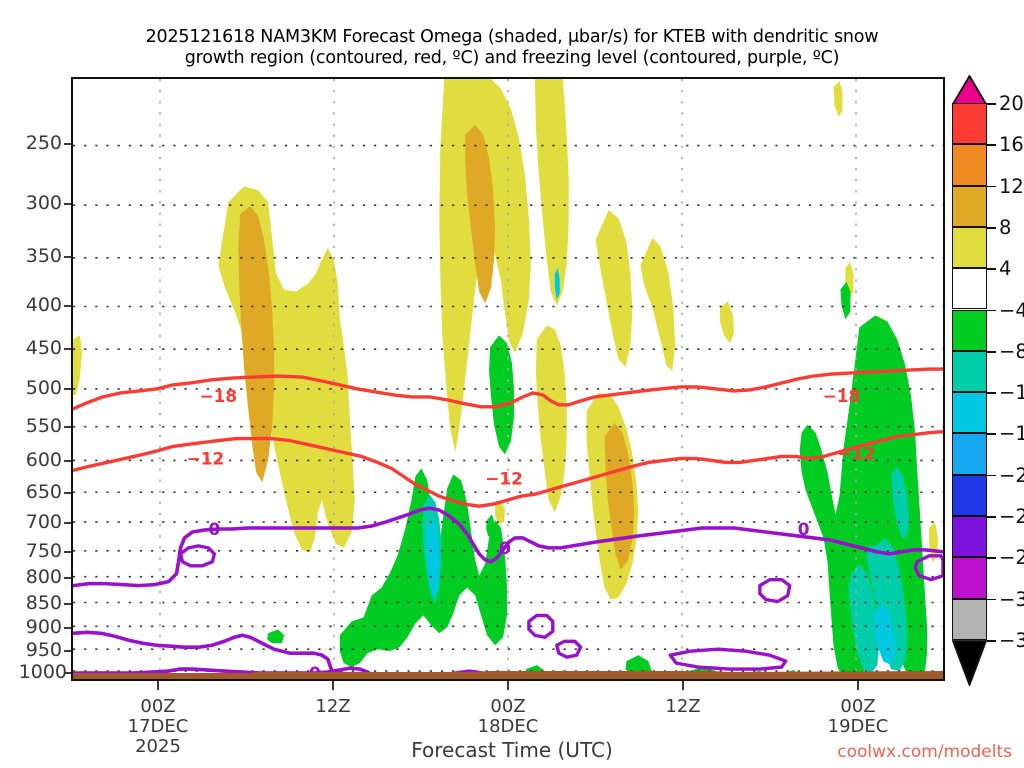  What do you see at coordinates (924, 752) in the screenshot?
I see `source-watermark: coolwx.com/modelts` at bounding box center [924, 752].